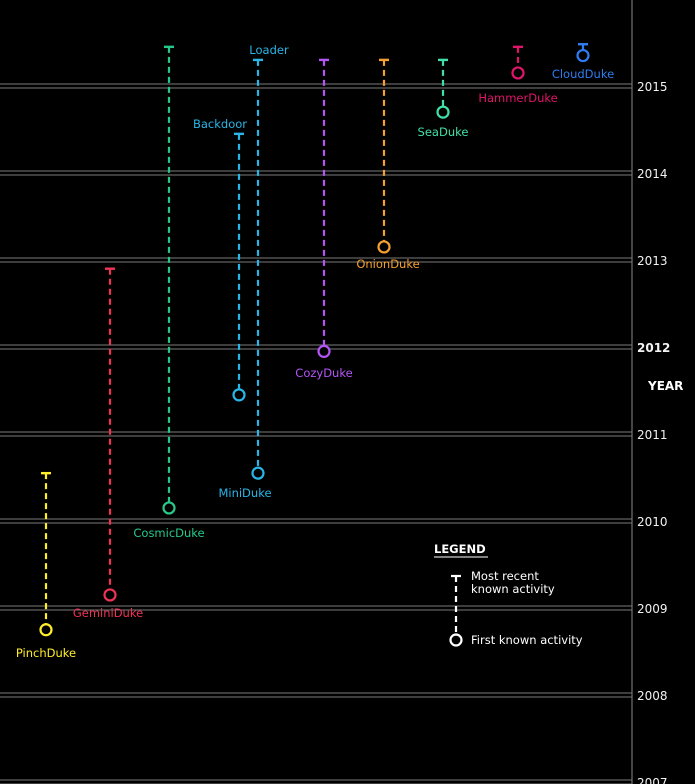 This screenshot has width=695, height=784. I want to click on series-cloudduke: CloudDuke, so click(583, 62).